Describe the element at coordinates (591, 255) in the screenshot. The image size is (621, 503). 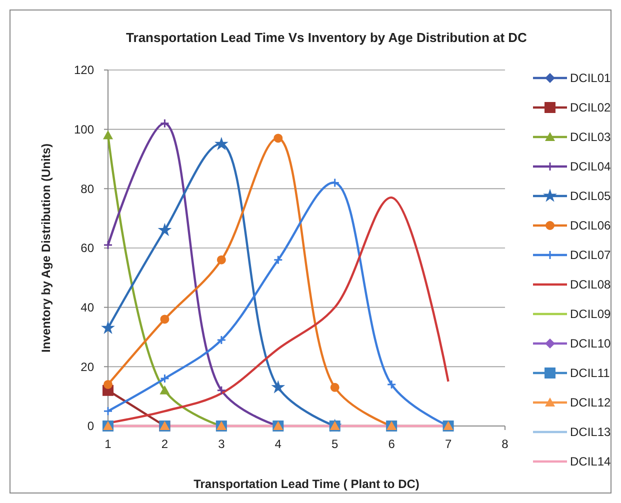
I see `legend-label: DCIL07` at that location.